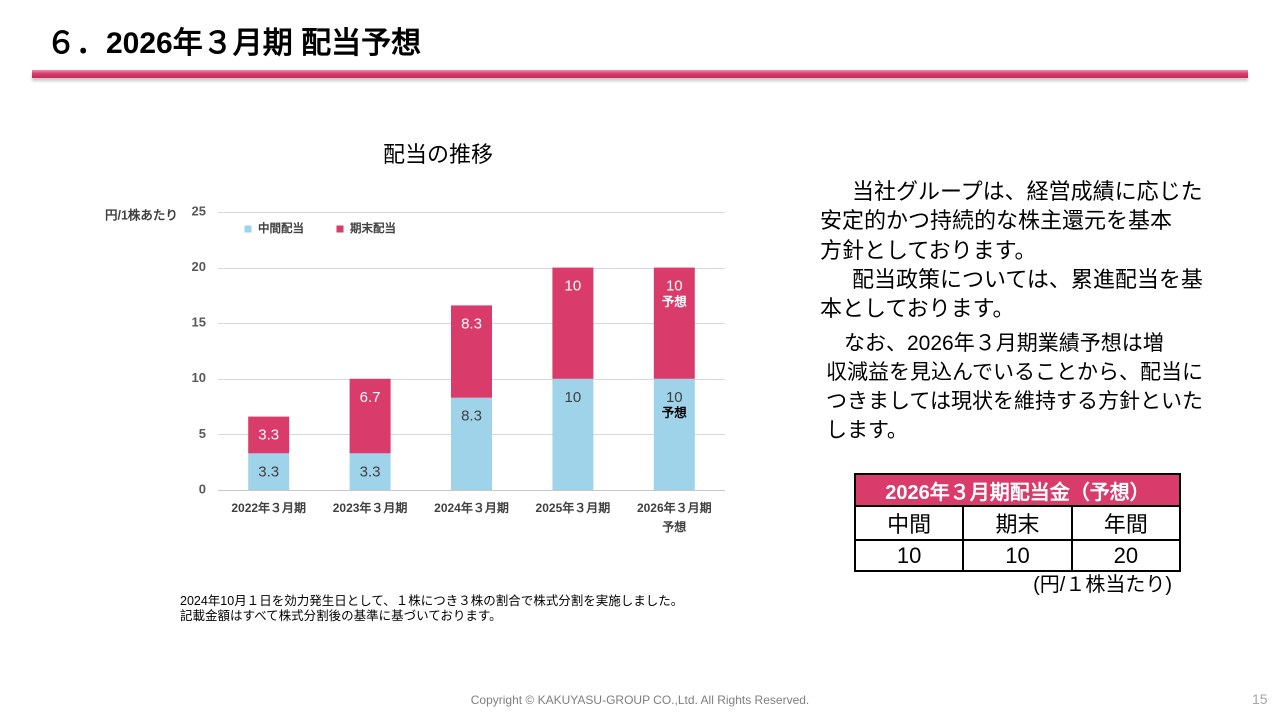  What do you see at coordinates (909, 555) in the screenshot?
I see `value-cell-interim: 10` at bounding box center [909, 555].